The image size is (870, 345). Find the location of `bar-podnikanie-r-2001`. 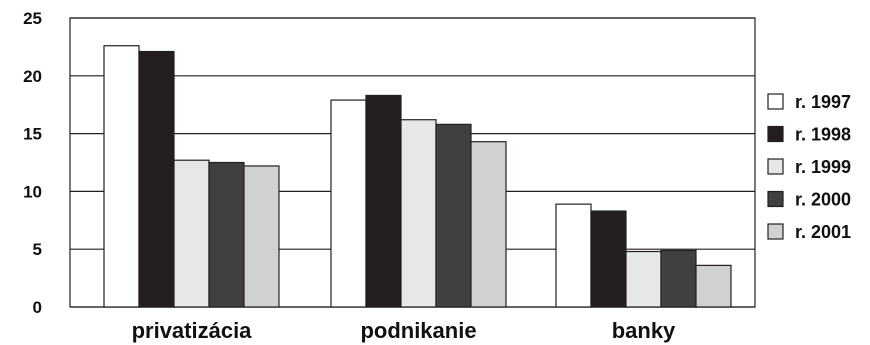

bar-podnikanie-r-2001 is located at coordinates (488, 224).